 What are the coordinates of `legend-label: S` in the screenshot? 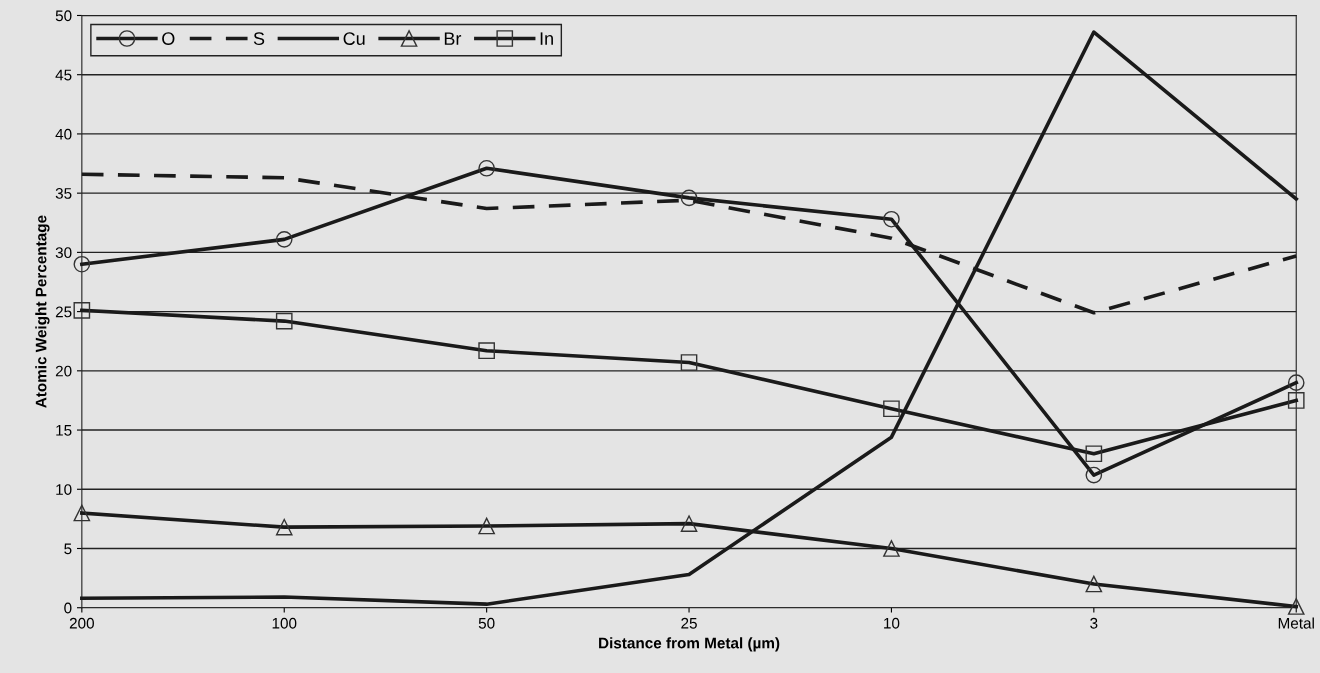 It's located at (259, 38).